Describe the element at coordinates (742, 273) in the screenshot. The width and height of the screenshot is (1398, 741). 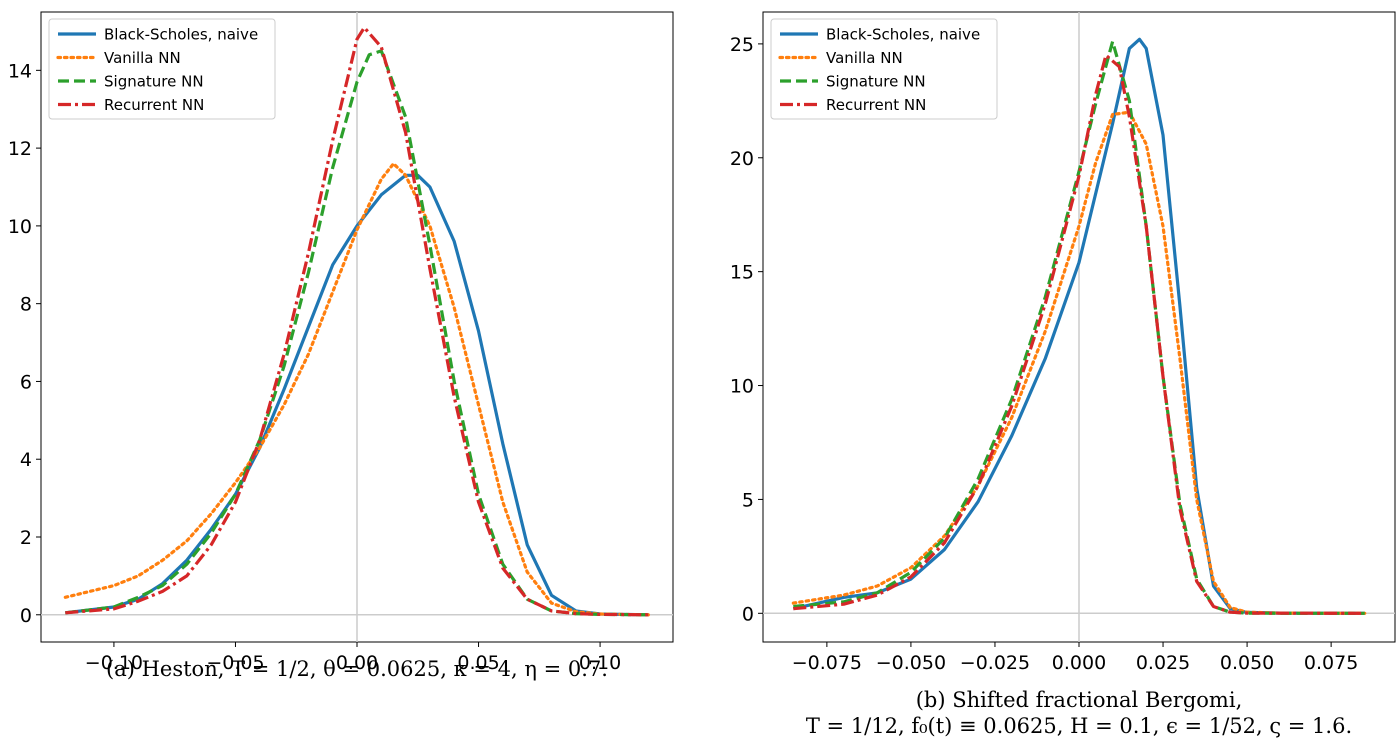
I see `y-tick-label: 15` at that location.